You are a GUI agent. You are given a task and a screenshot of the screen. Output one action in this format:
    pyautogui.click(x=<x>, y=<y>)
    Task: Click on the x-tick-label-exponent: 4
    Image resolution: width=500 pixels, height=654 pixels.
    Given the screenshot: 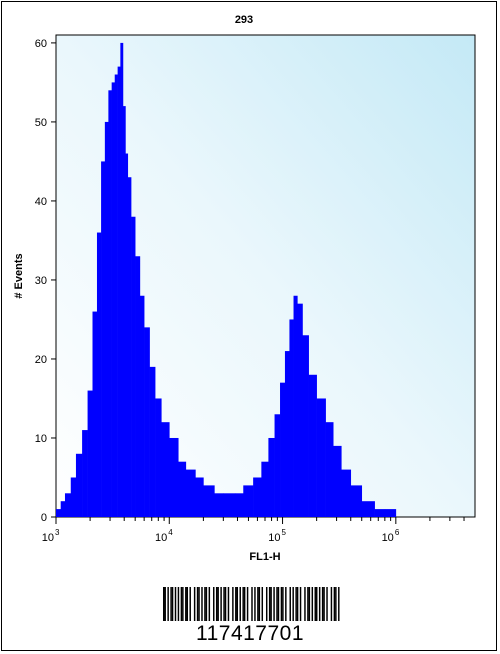 What is the action you would take?
    pyautogui.click(x=170, y=532)
    